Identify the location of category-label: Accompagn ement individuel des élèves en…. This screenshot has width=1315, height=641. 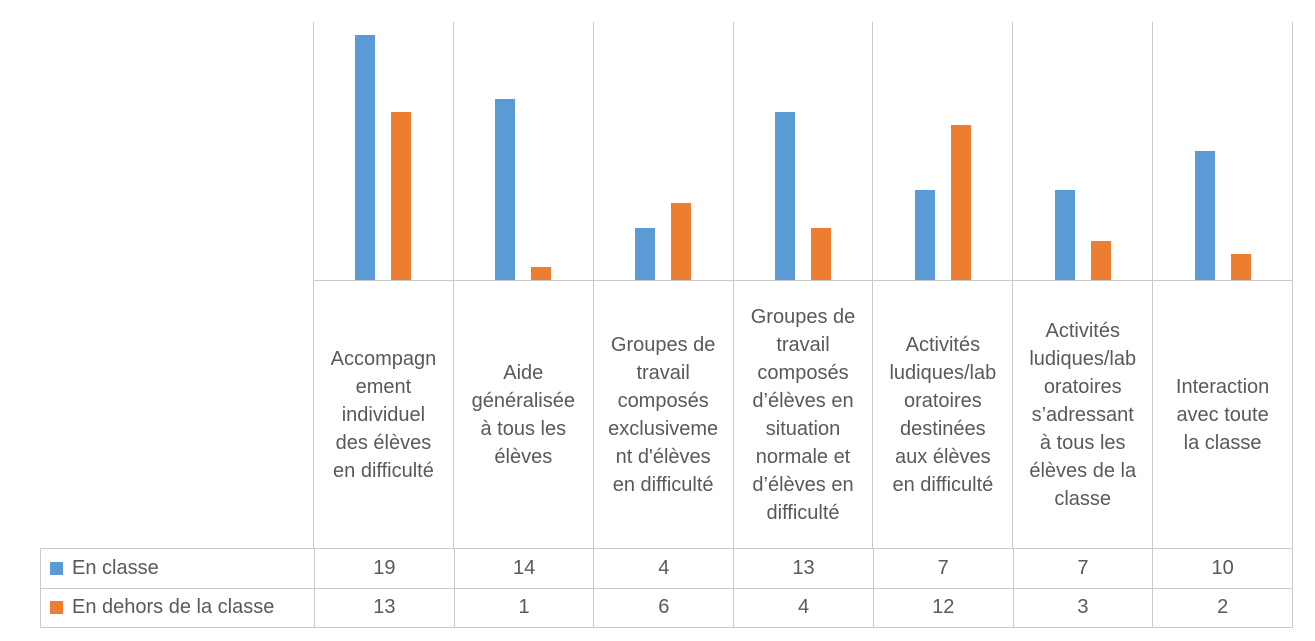
(383, 414).